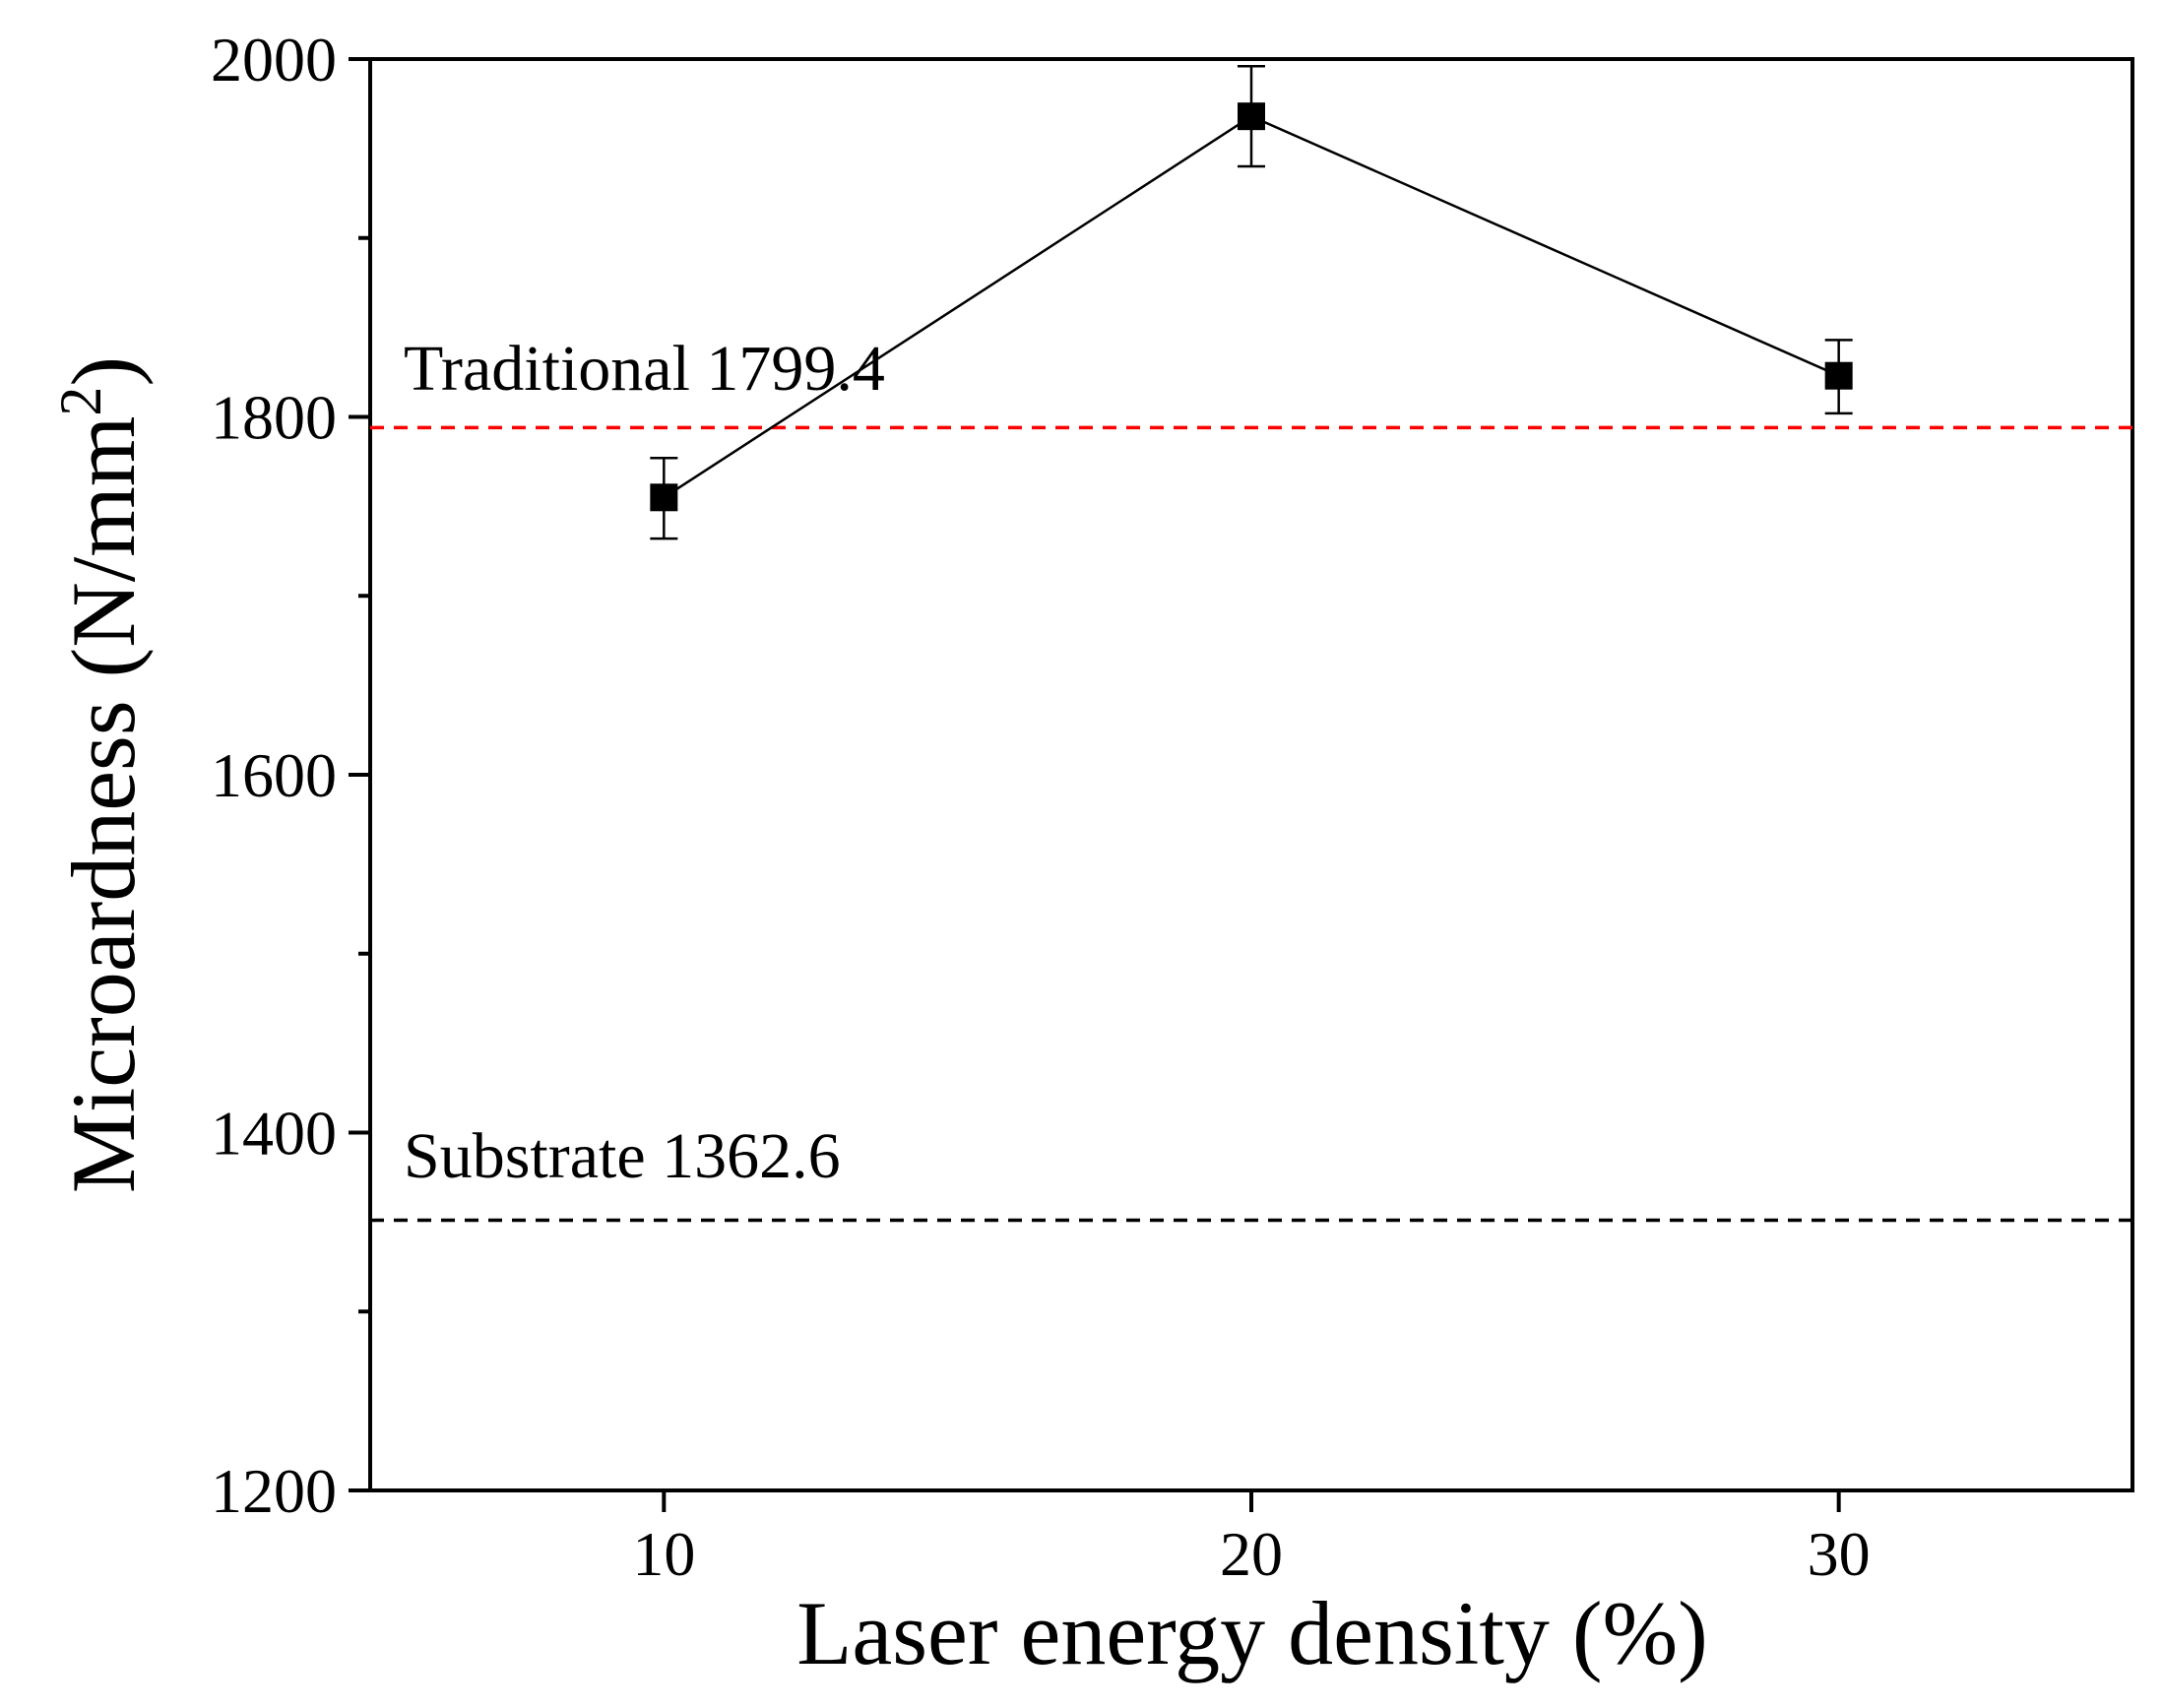 Image resolution: width=2163 pixels, height=1708 pixels. Describe the element at coordinates (274, 775) in the screenshot. I see `y-tick-label: 1600` at that location.